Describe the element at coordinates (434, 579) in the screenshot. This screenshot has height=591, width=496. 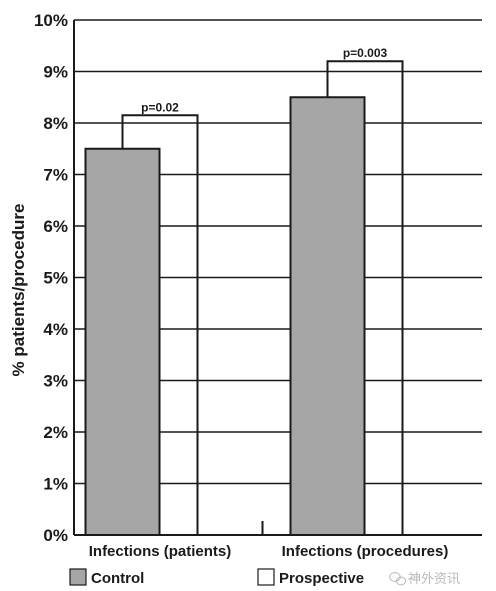
I see `watermark-text: 神外资讯` at that location.